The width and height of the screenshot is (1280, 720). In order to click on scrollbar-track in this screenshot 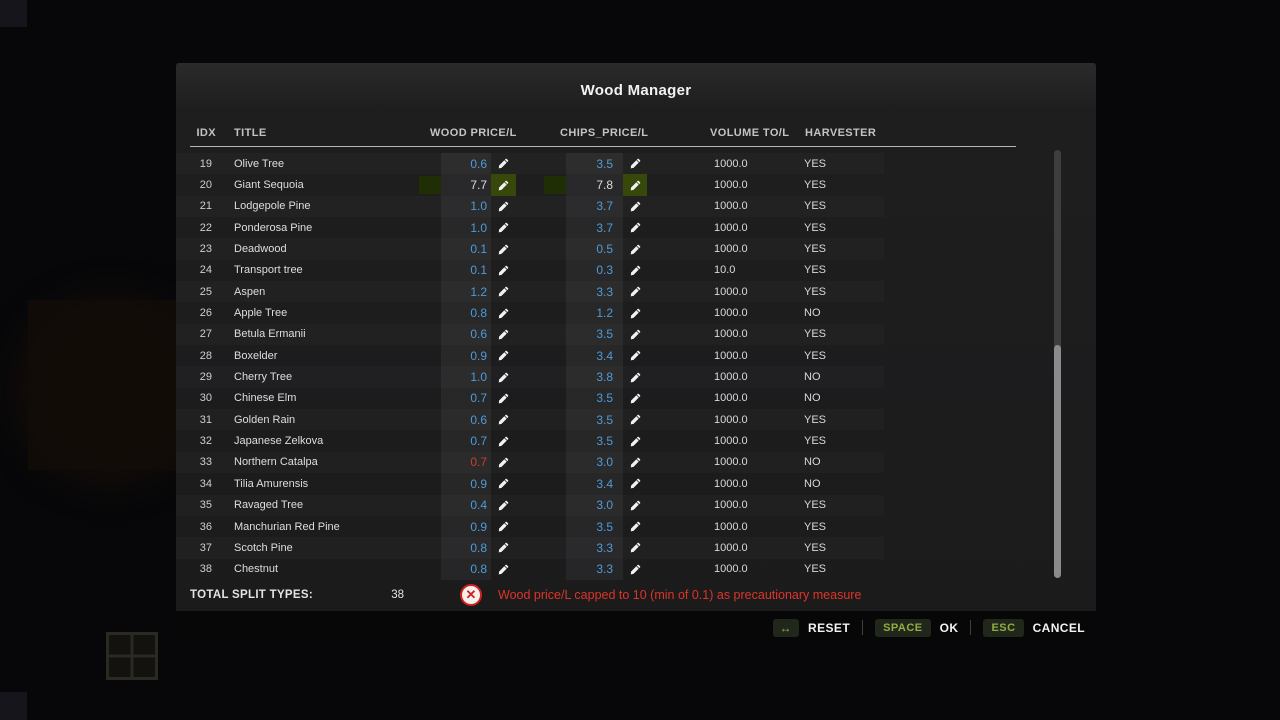, I will do `click(1057, 364)`.